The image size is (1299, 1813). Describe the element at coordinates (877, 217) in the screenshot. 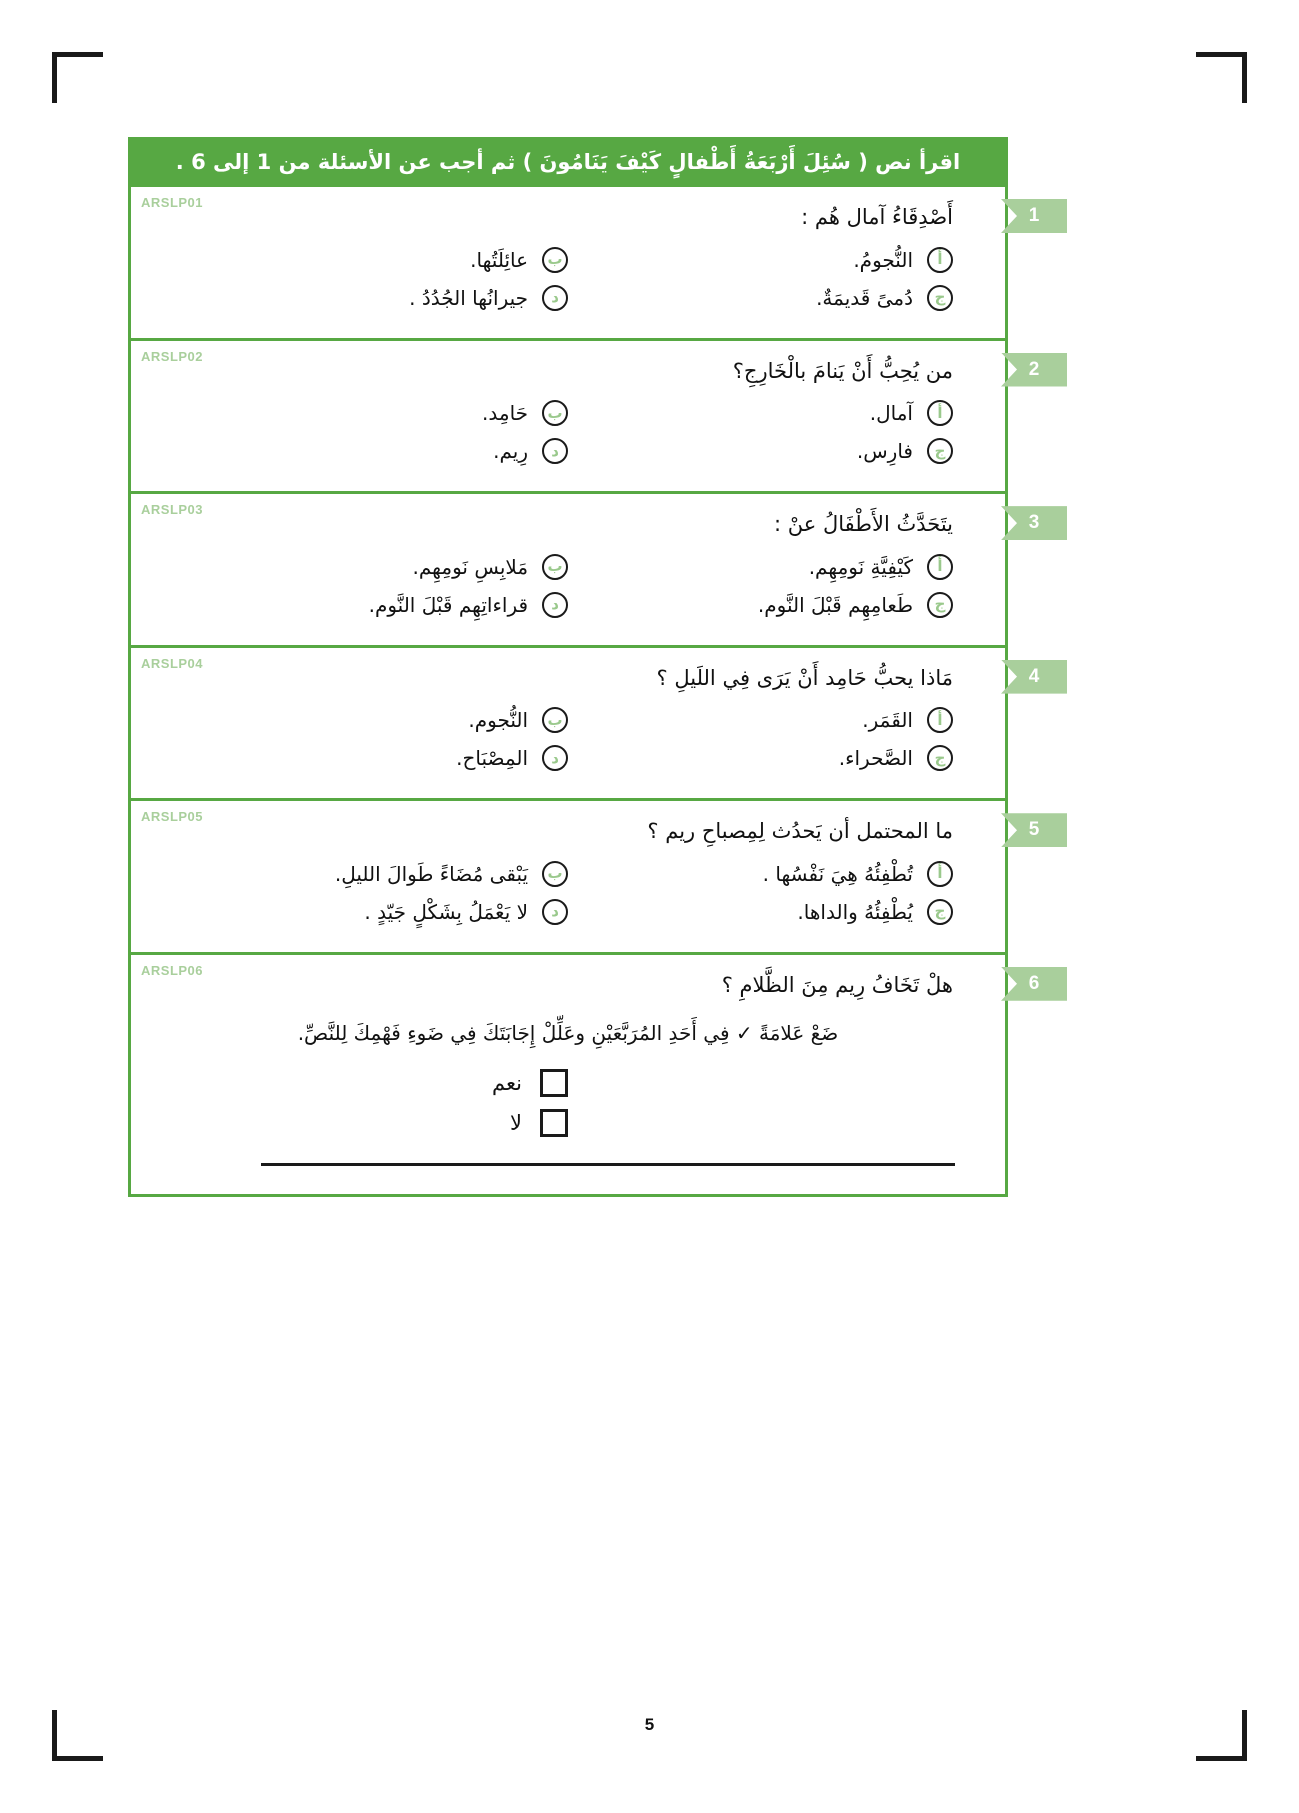

I see `question-stem: أَصْدِقَاءُ آمال هُم :` at that location.